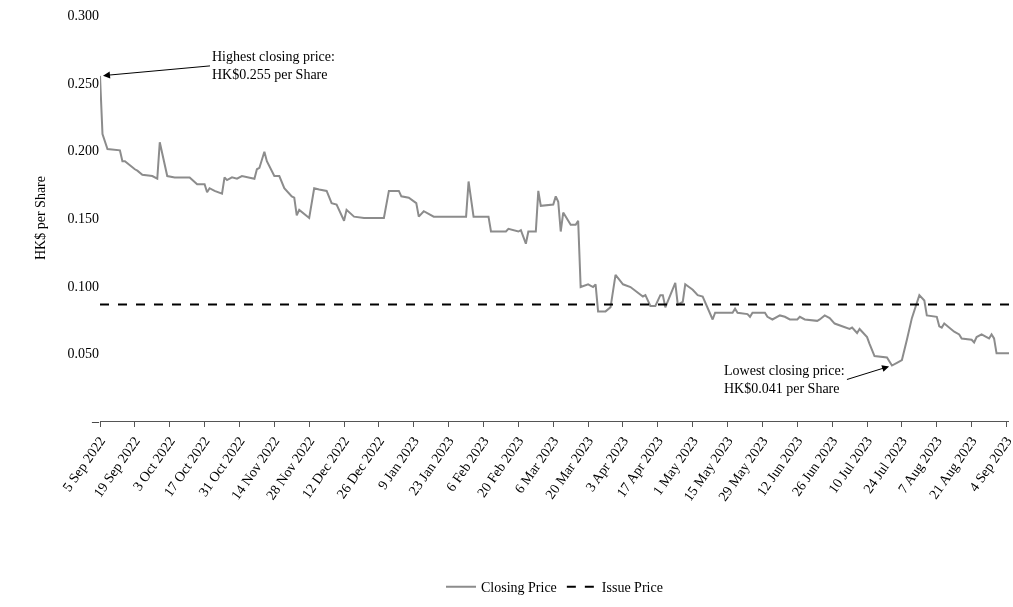 The width and height of the screenshot is (1013, 607). Describe the element at coordinates (83, 218) in the screenshot. I see `y-tick-label: 0.150` at that location.